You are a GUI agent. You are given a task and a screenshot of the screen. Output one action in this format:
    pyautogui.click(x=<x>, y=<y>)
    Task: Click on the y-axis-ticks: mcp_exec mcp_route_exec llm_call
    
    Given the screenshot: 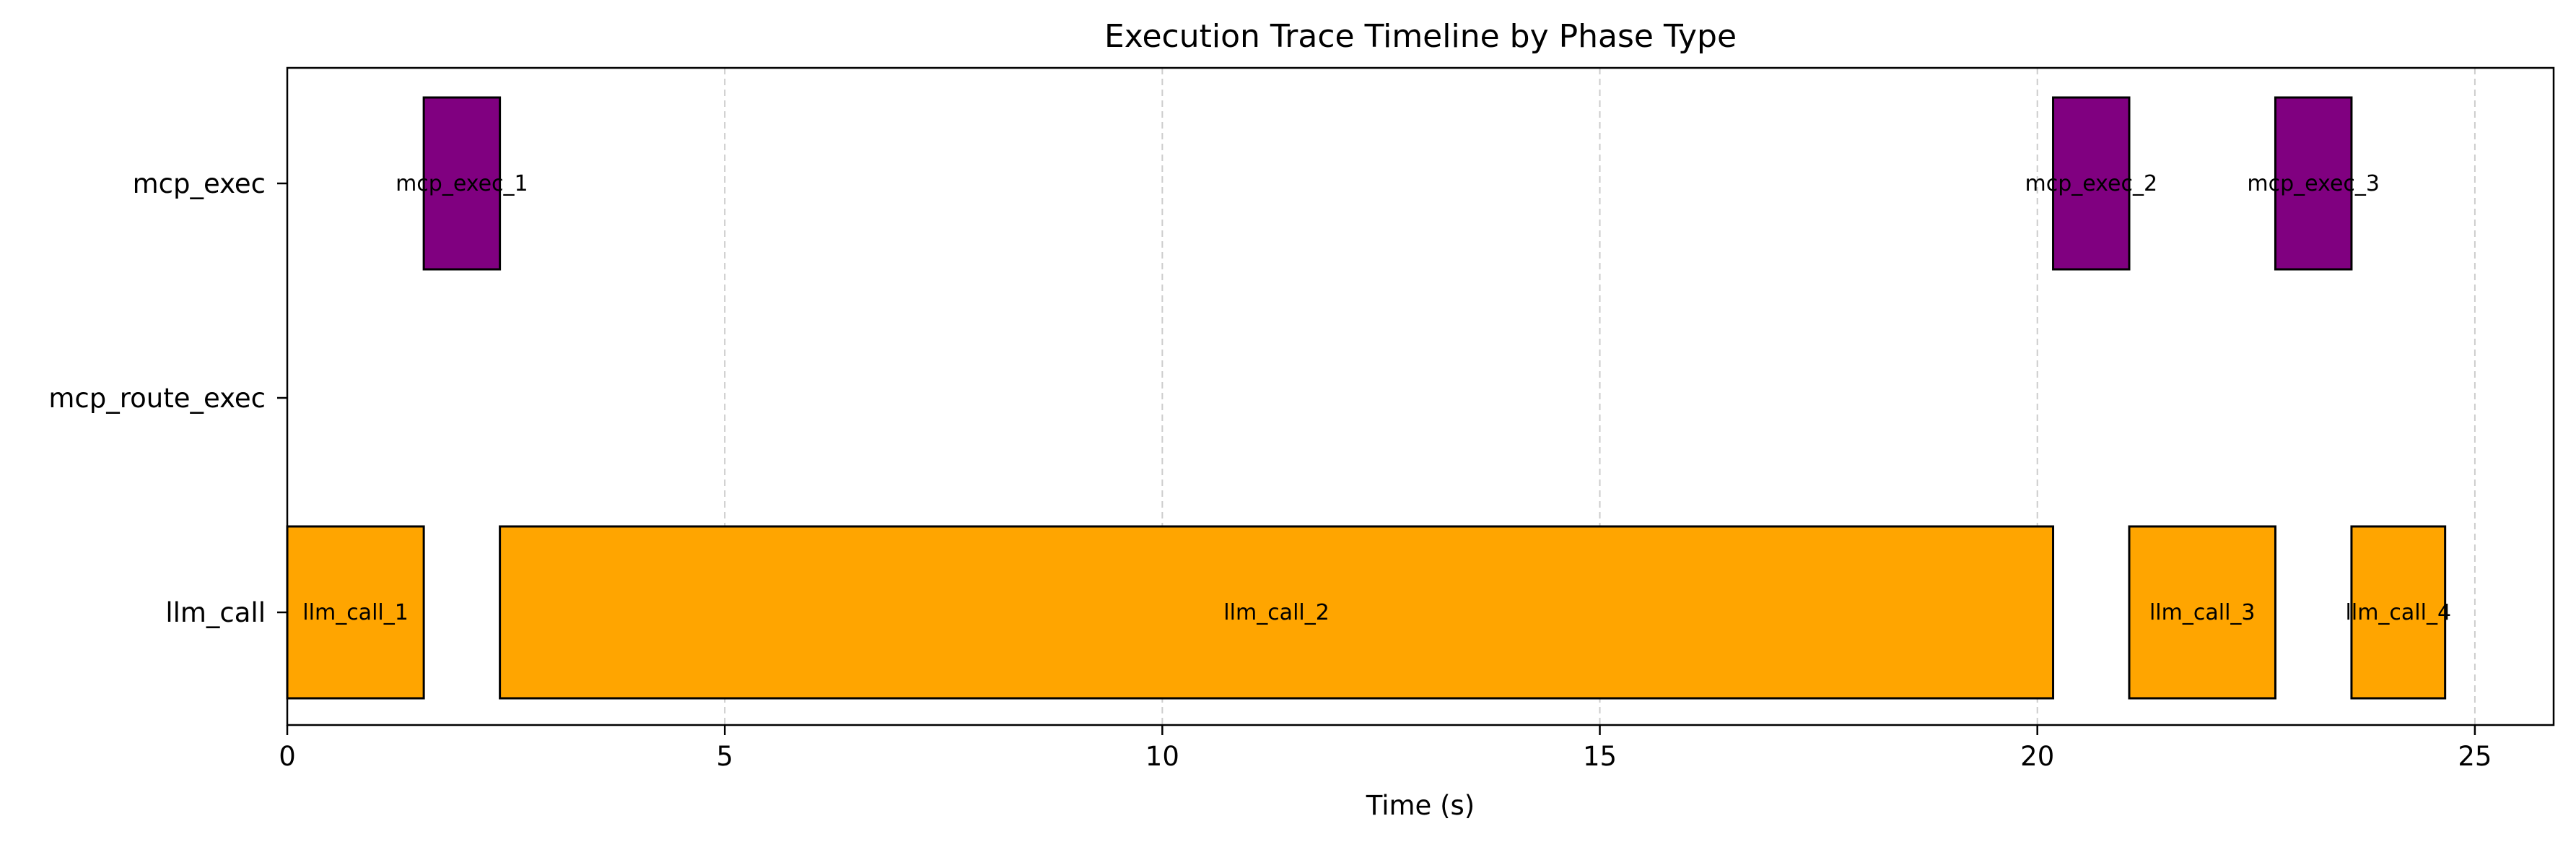 What is the action you would take?
    pyautogui.click(x=167, y=398)
    